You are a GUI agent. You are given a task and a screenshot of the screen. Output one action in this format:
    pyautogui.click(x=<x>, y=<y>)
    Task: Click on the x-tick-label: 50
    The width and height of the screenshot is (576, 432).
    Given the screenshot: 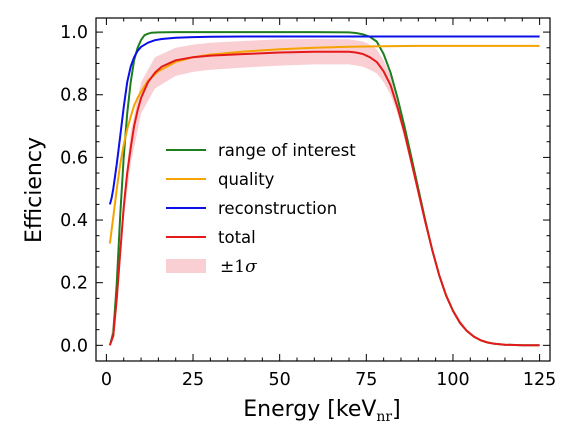 What is the action you would take?
    pyautogui.click(x=280, y=380)
    